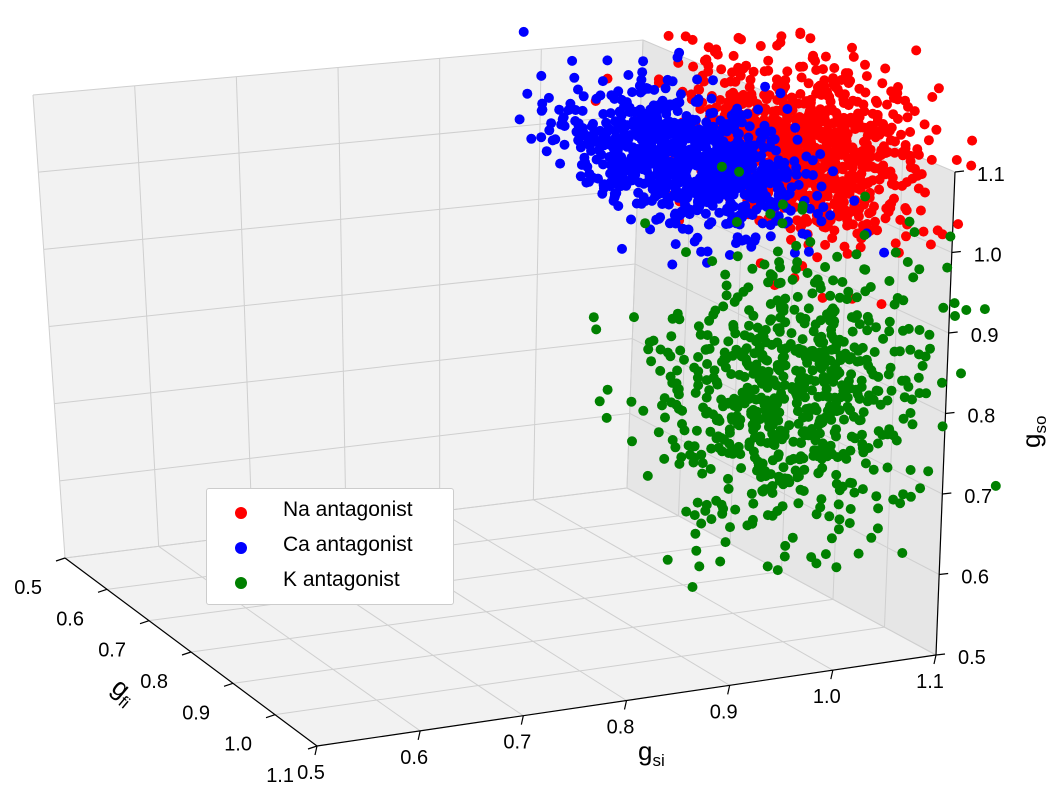  Describe the element at coordinates (70, 619) in the screenshot. I see `y-tick-label: 0.6` at that location.